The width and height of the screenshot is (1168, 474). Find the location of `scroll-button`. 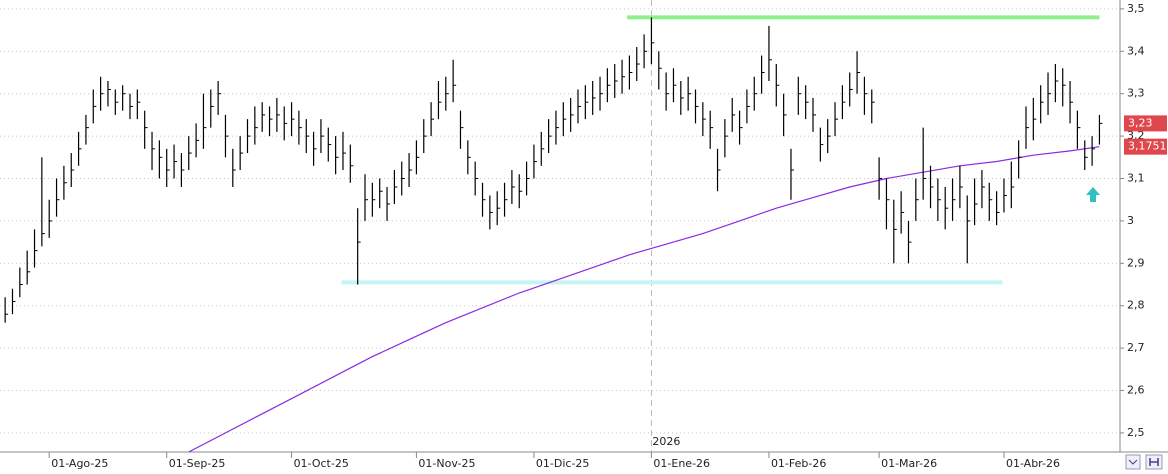

scroll-button is located at coordinates (1133, 462).